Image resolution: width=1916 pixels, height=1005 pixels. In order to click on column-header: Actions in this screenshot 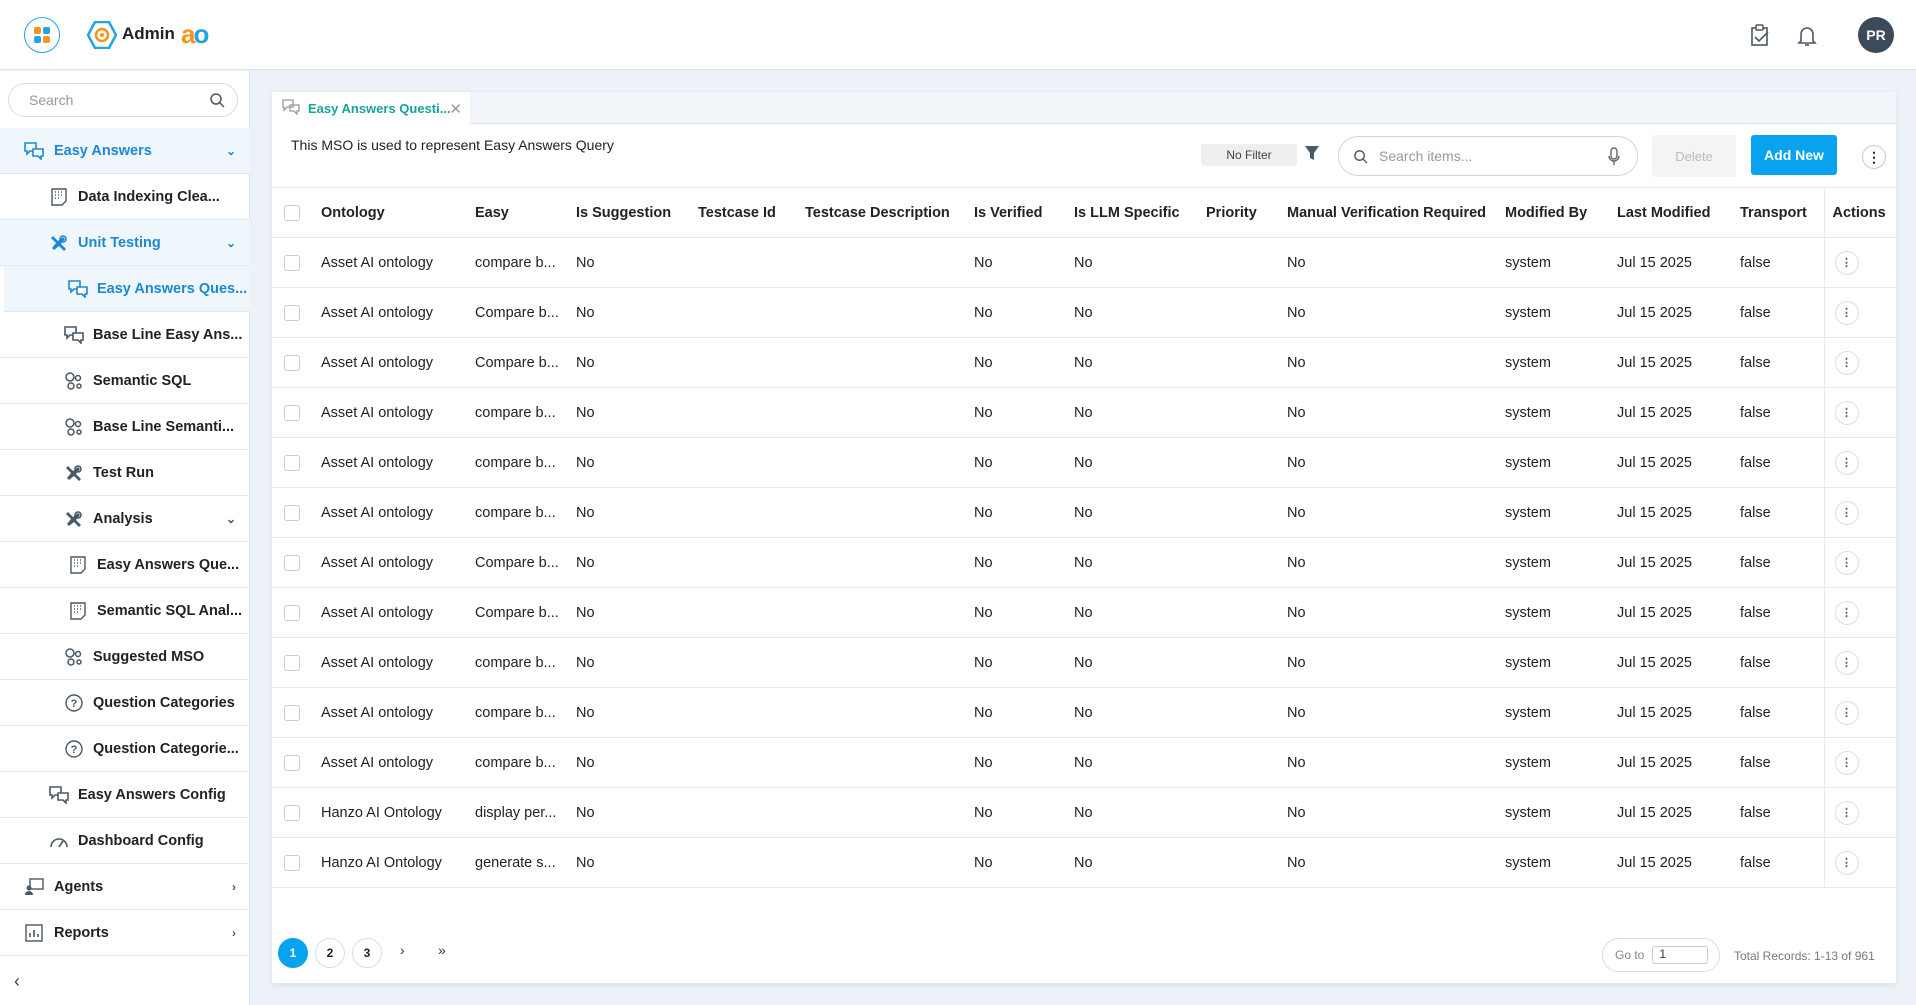, I will do `click(1859, 212)`.